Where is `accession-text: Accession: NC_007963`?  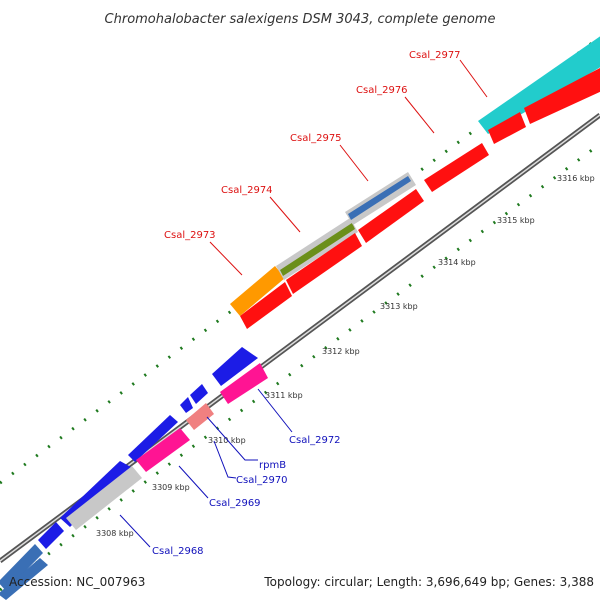 accession-text: Accession: NC_007963 is located at coordinates (77, 582).